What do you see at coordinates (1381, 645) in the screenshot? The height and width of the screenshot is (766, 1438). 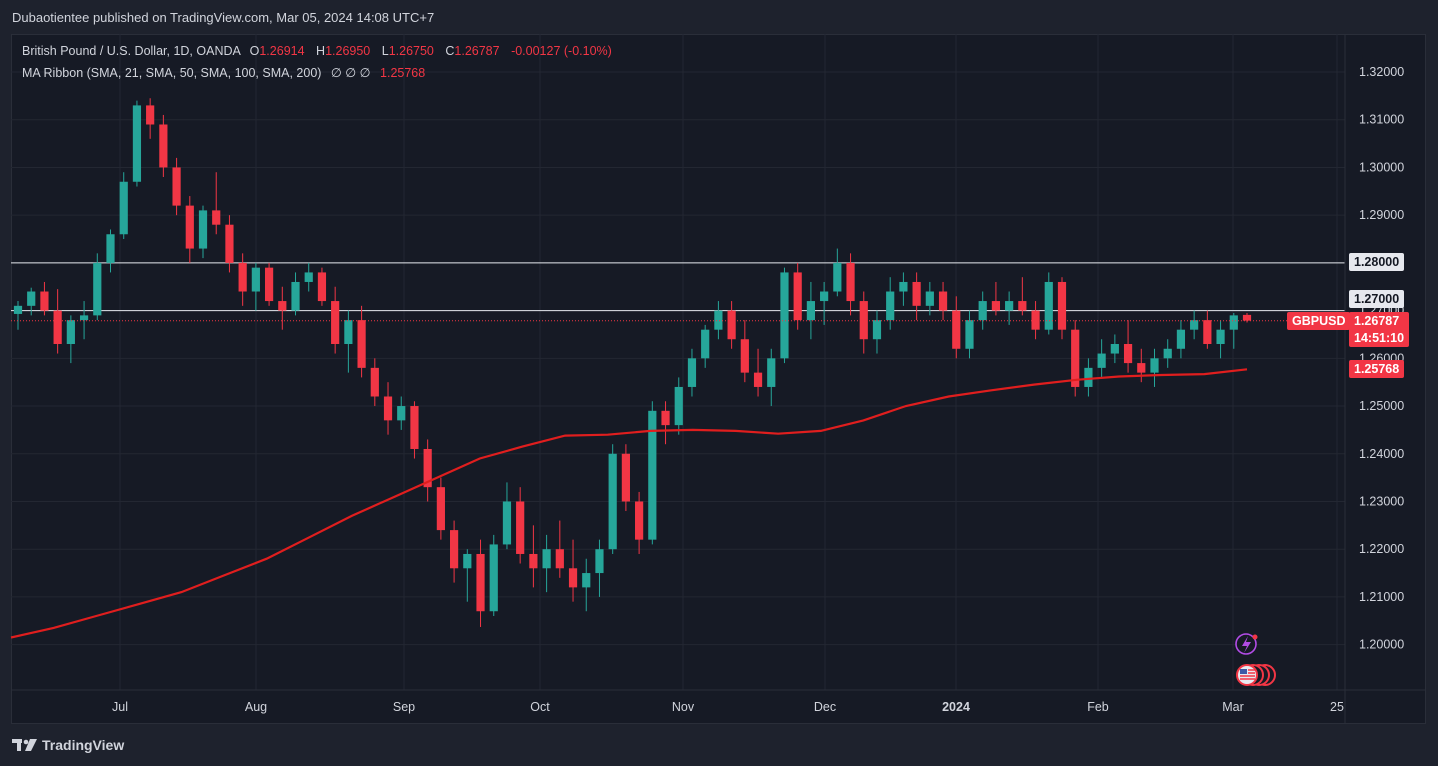 I see `y-tick-label: 1.20000` at bounding box center [1381, 645].